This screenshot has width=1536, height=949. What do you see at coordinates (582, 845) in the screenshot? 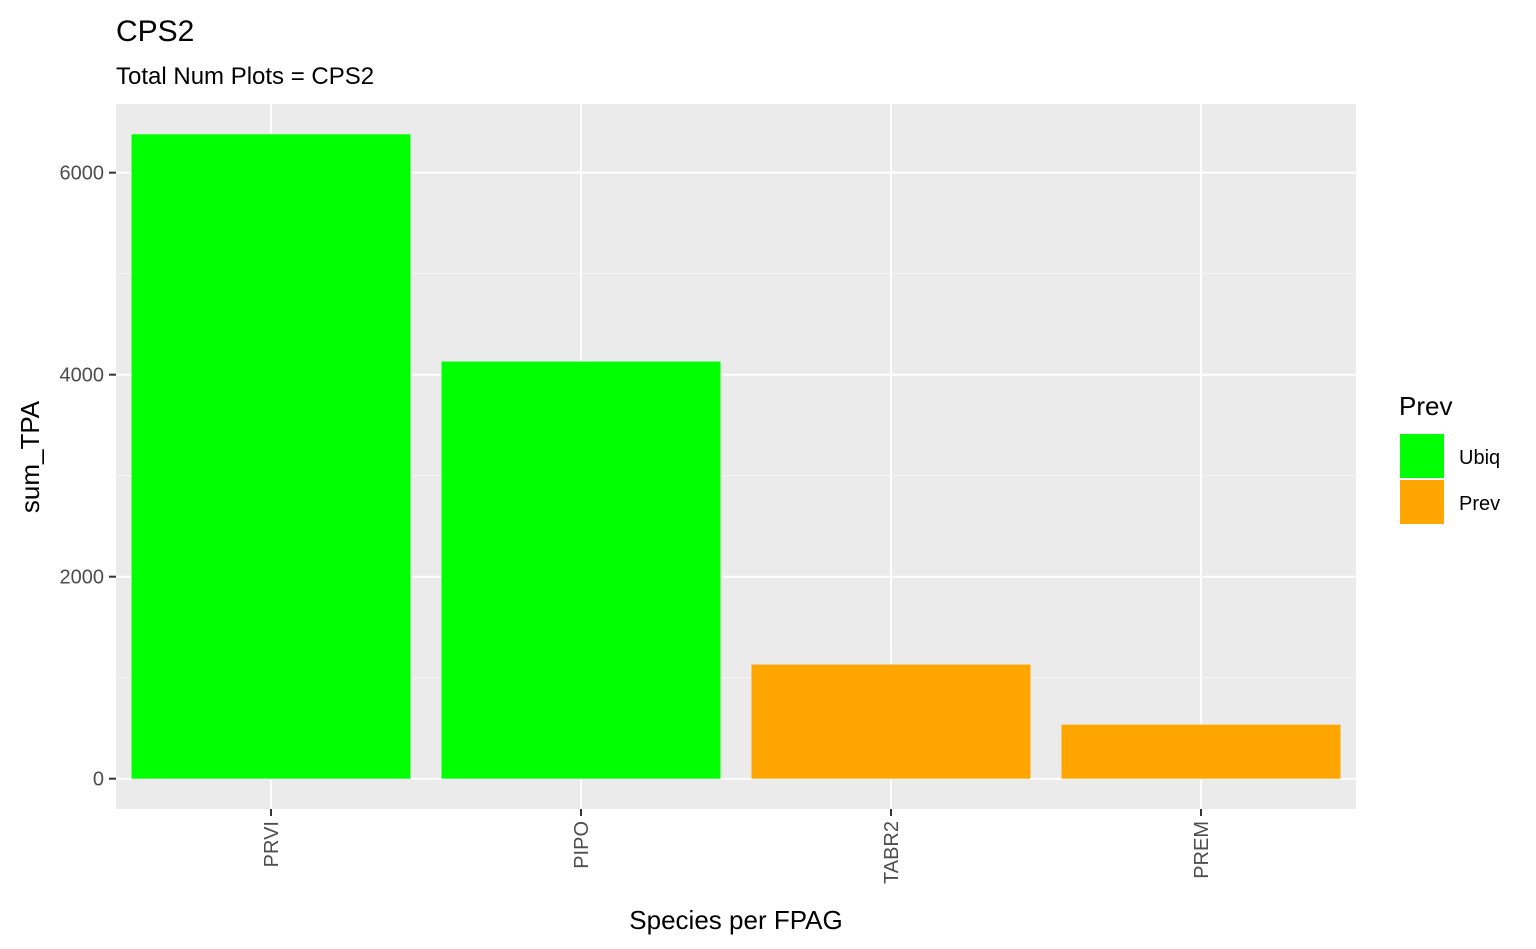
I see `x-tick-label: PIPO` at bounding box center [582, 845].